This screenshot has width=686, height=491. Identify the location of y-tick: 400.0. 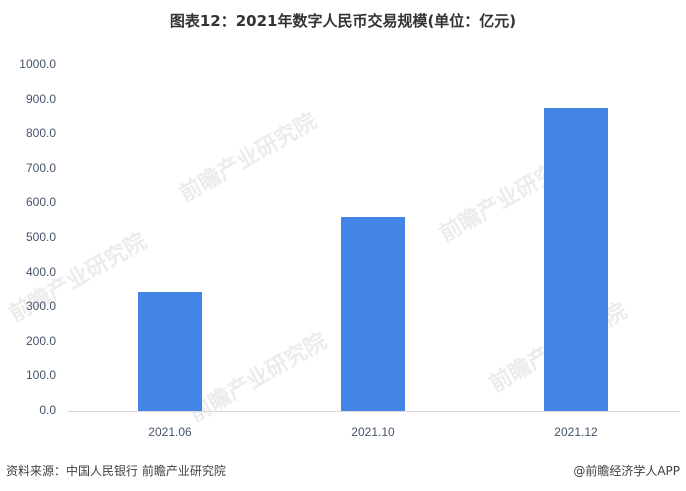
(40, 272).